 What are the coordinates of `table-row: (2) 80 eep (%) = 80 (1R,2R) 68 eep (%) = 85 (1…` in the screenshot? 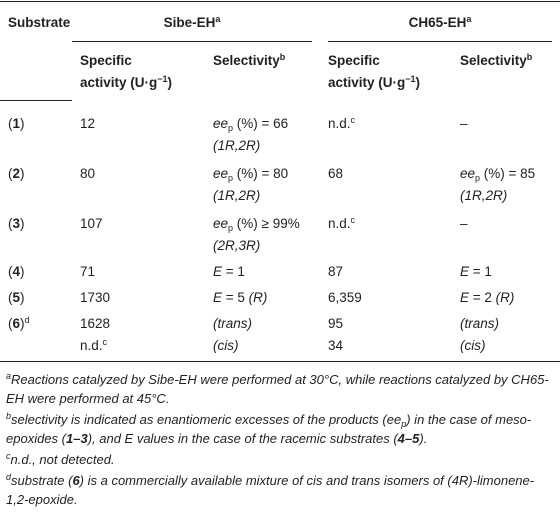 It's located at (280, 182).